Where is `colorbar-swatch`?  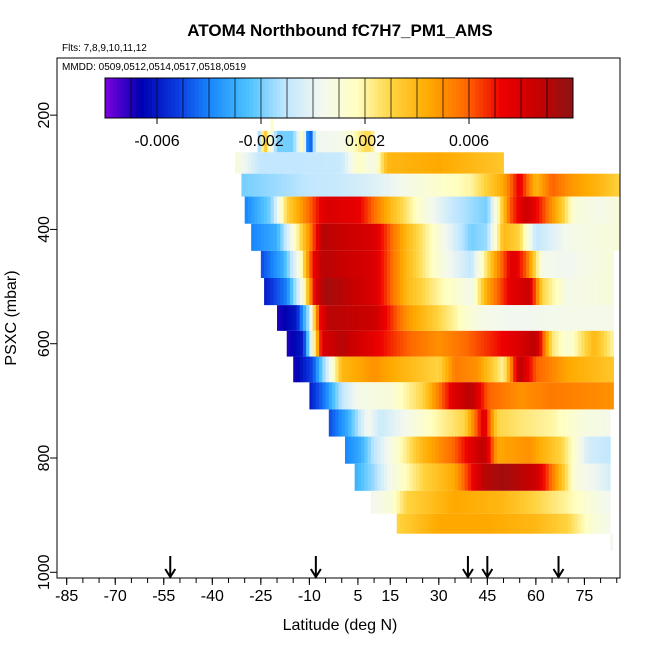 colorbar-swatch is located at coordinates (532, 98).